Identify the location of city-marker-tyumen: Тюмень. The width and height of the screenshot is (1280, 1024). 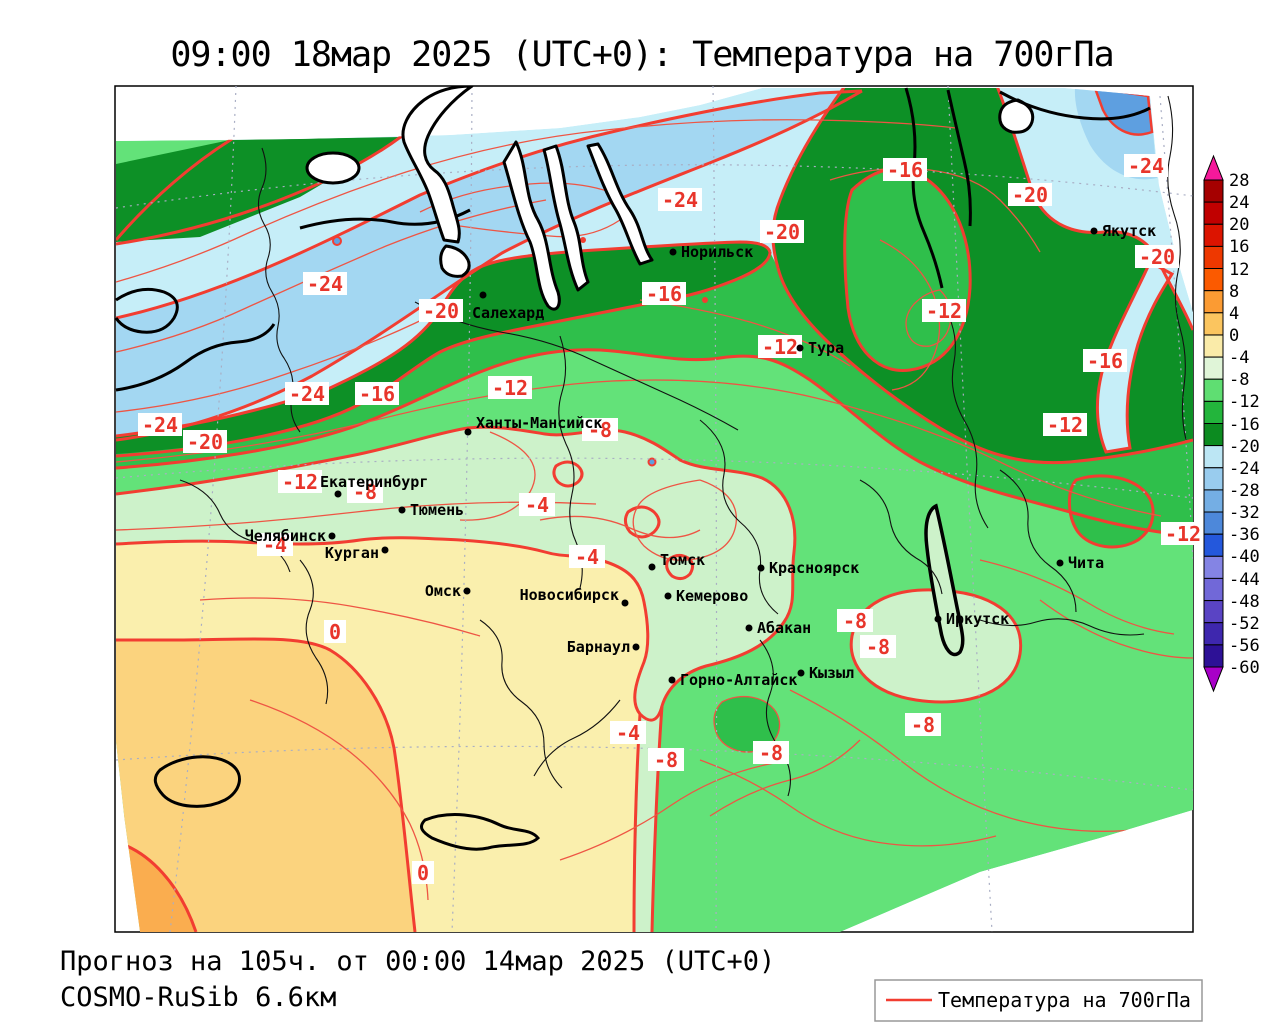
(431, 510).